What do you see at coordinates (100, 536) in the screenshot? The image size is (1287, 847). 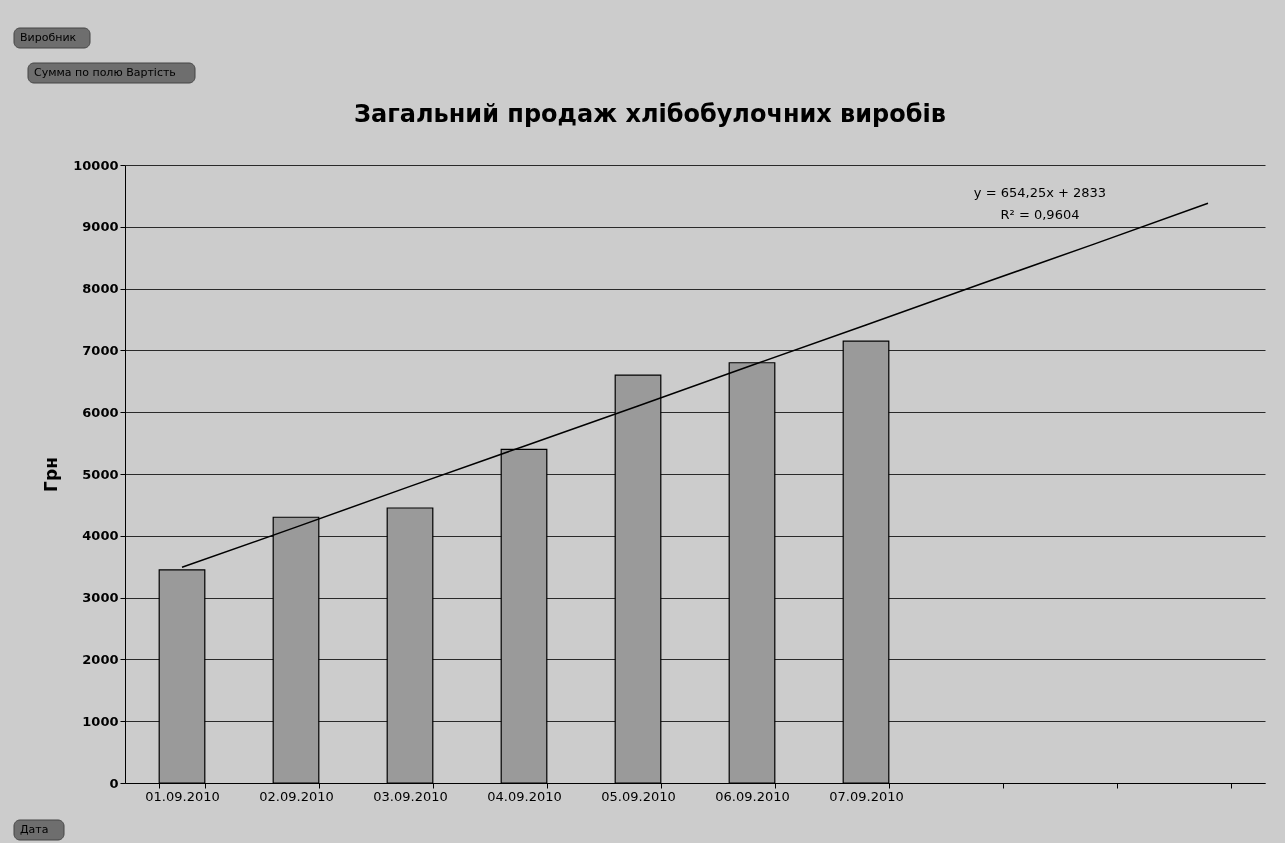 I see `y-tick-label: 4000` at bounding box center [100, 536].